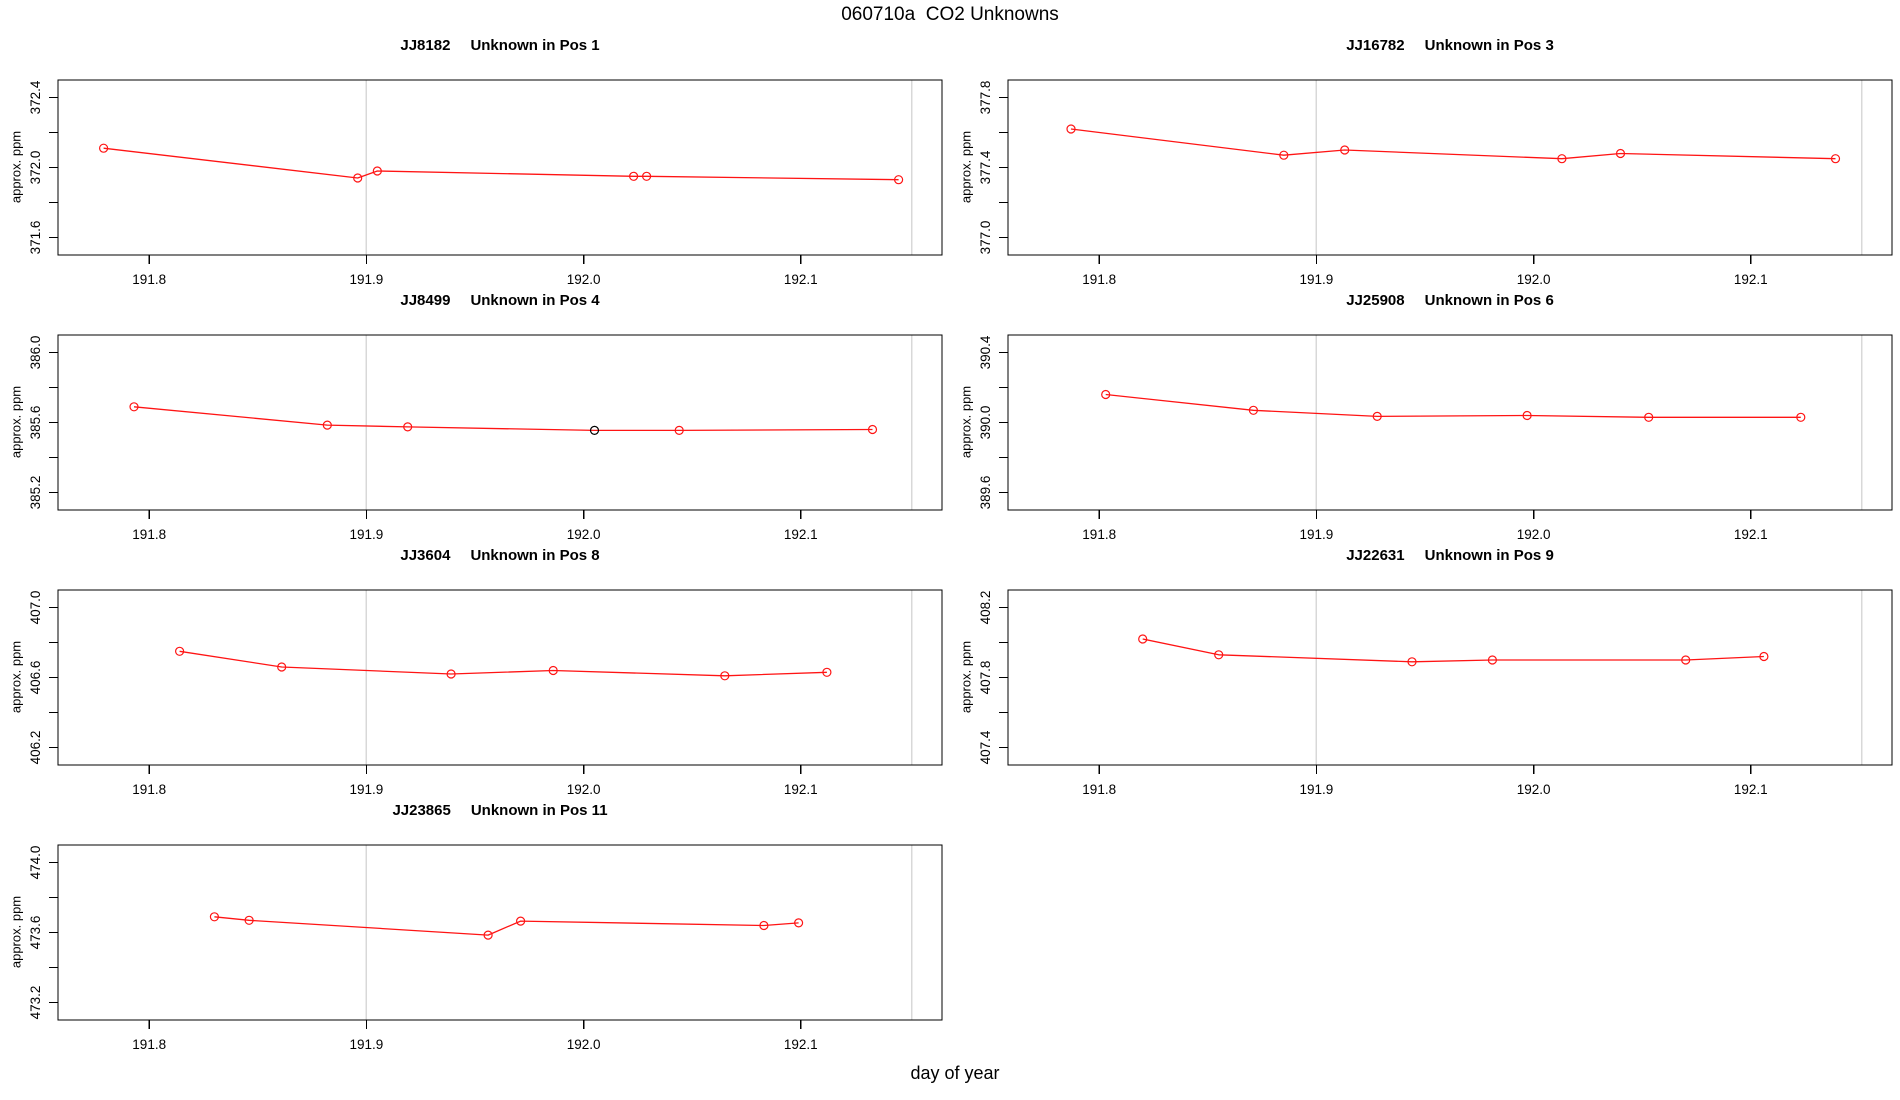 The height and width of the screenshot is (1100, 1900). I want to click on y-tick-label: 474.0, so click(35, 863).